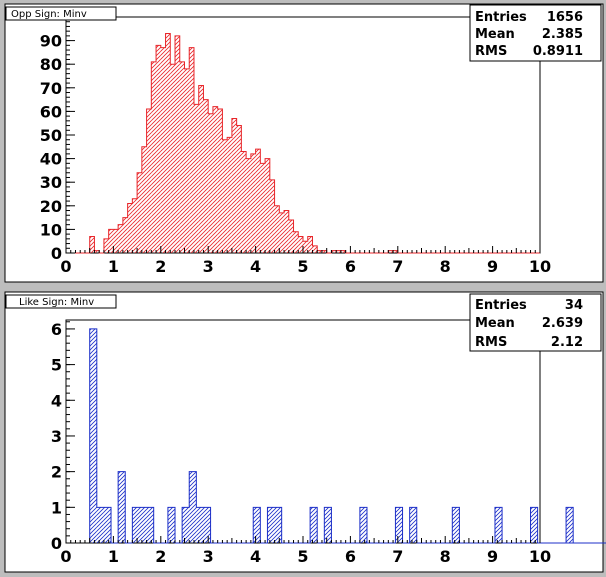  What do you see at coordinates (51, 88) in the screenshot?
I see `y-tick-label: 70` at bounding box center [51, 88].